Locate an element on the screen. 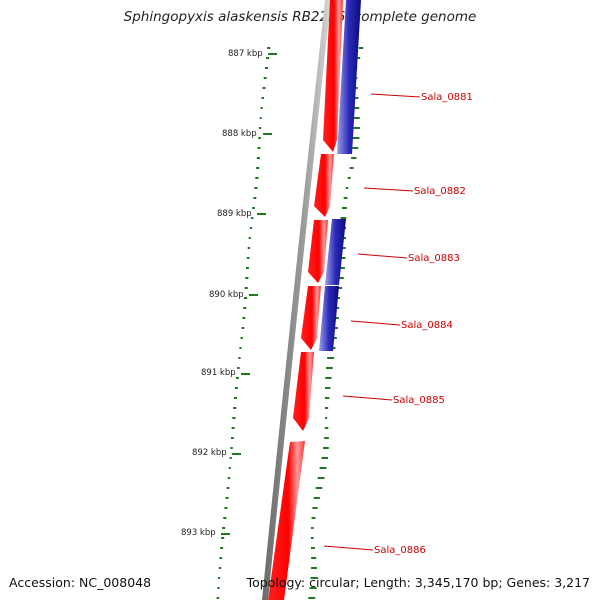 The height and width of the screenshot is (600, 600). gene-label-sala-0885: Sala_0885 is located at coordinates (419, 400).